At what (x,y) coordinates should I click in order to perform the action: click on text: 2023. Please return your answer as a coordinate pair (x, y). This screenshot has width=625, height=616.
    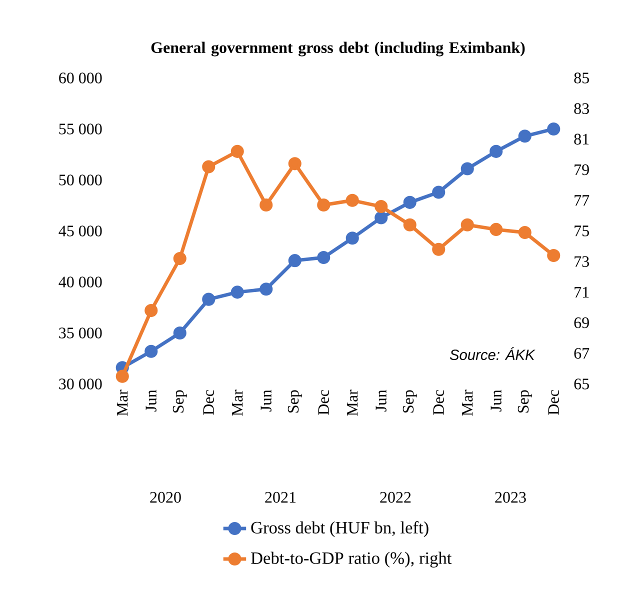
    Looking at the image, I should click on (510, 497).